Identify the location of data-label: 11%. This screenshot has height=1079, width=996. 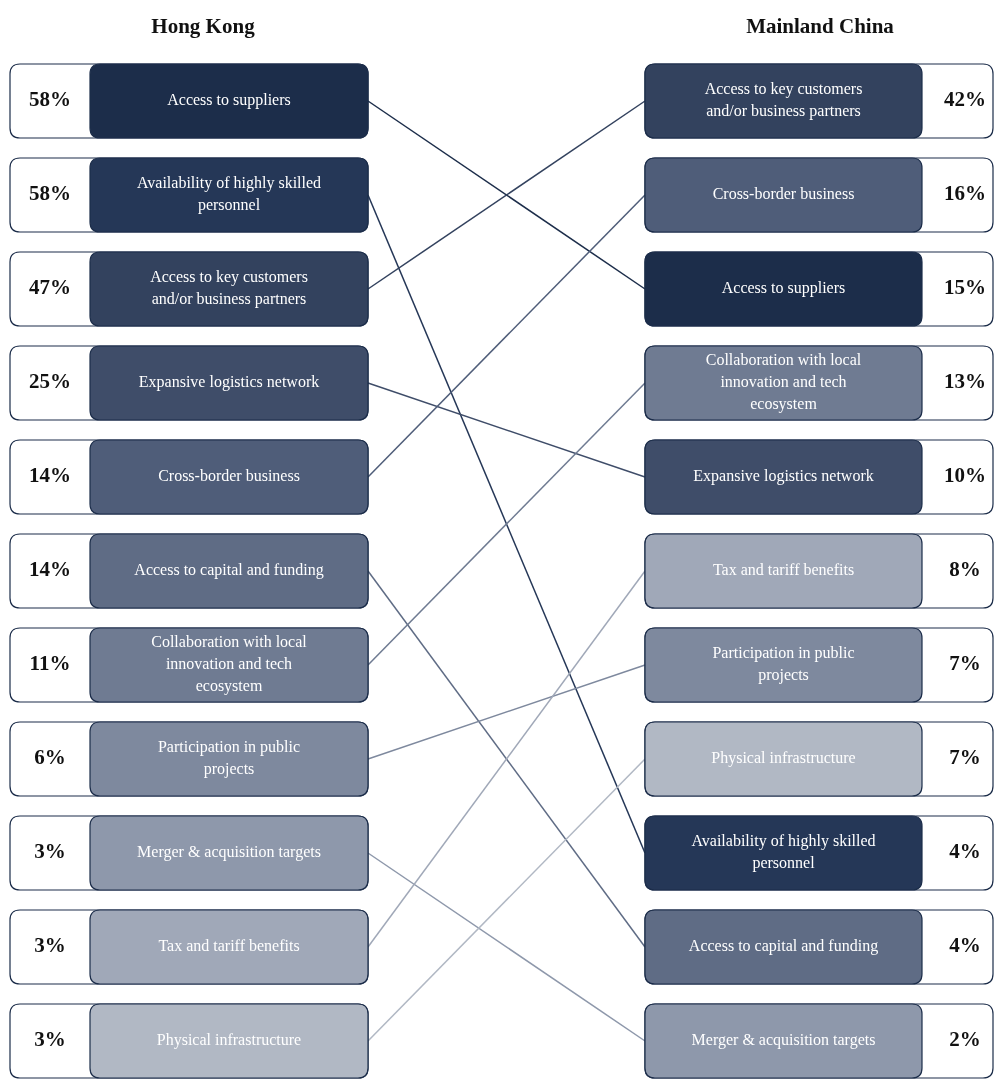
(50, 663).